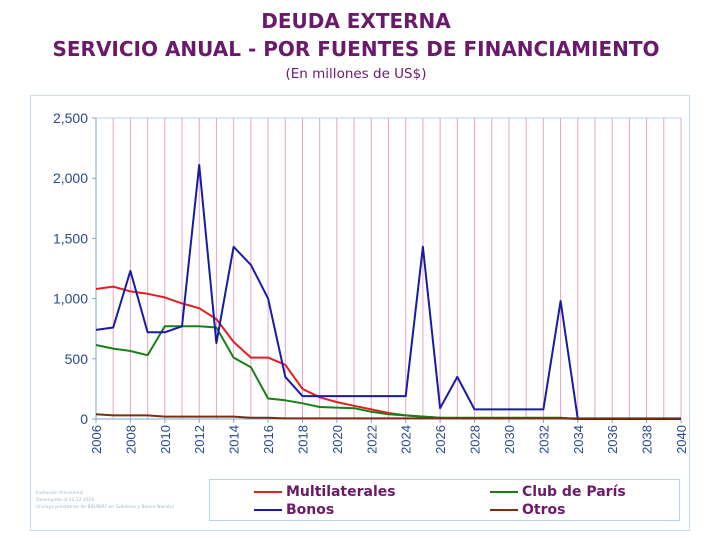 This screenshot has width=720, height=538. I want to click on legend-label: Bonos, so click(310, 510).